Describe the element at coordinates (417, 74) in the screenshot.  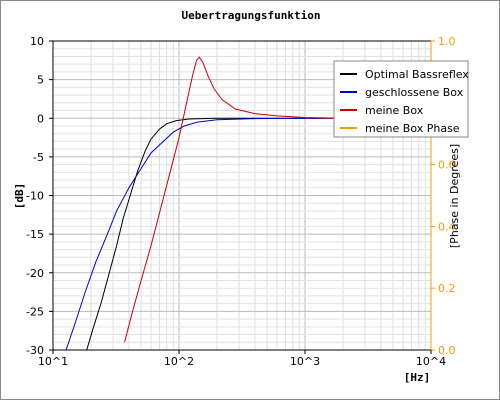
I see `legend-label: Optimal Bassreflex` at that location.